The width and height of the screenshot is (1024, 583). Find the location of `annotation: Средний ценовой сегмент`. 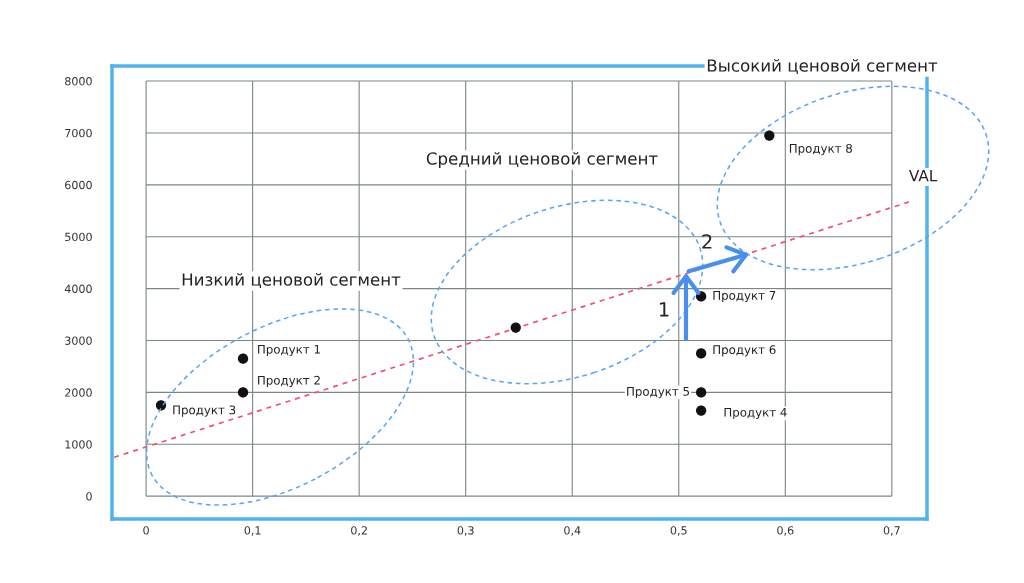

annotation: Средний ценовой сегмент is located at coordinates (542, 160).